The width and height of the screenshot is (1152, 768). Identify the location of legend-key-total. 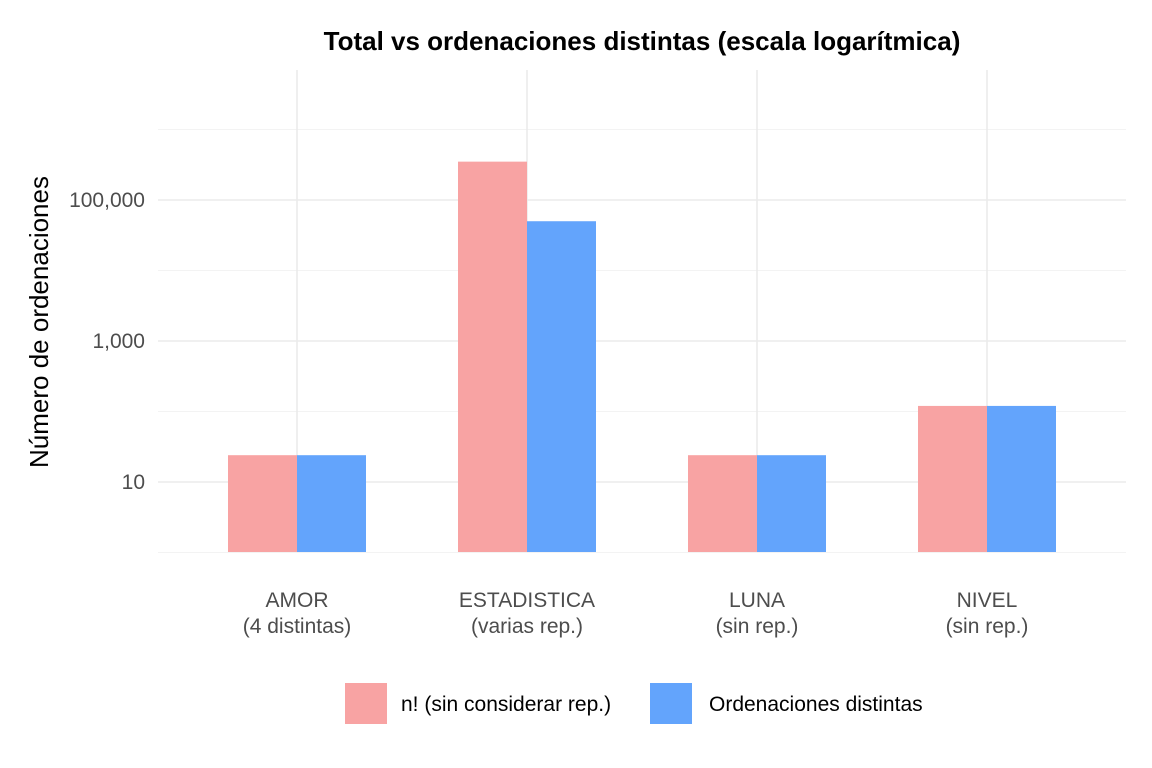
(366, 703).